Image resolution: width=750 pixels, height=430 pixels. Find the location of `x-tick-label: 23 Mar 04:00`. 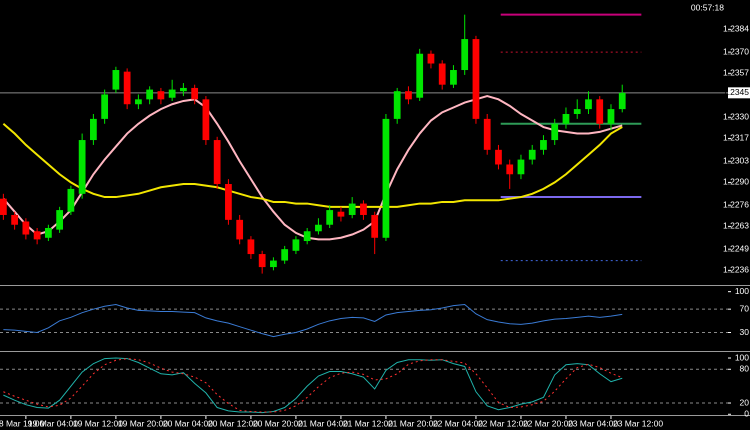

x-tick-label: 23 Mar 04:00 is located at coordinates (593, 423).